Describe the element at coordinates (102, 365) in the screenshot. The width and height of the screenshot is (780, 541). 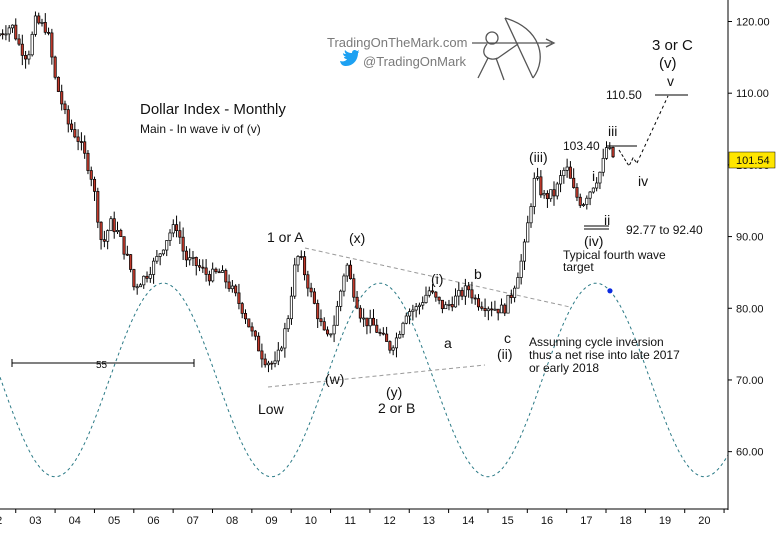
I see `label-period: 55` at that location.